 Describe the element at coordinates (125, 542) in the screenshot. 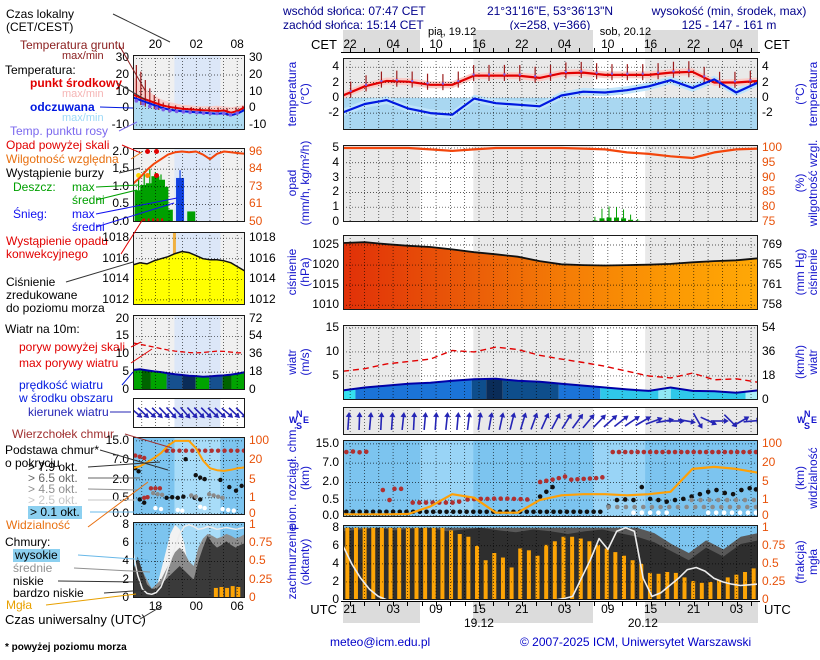

I see `mini-cloudiness-fog-ytick-left: 6` at that location.